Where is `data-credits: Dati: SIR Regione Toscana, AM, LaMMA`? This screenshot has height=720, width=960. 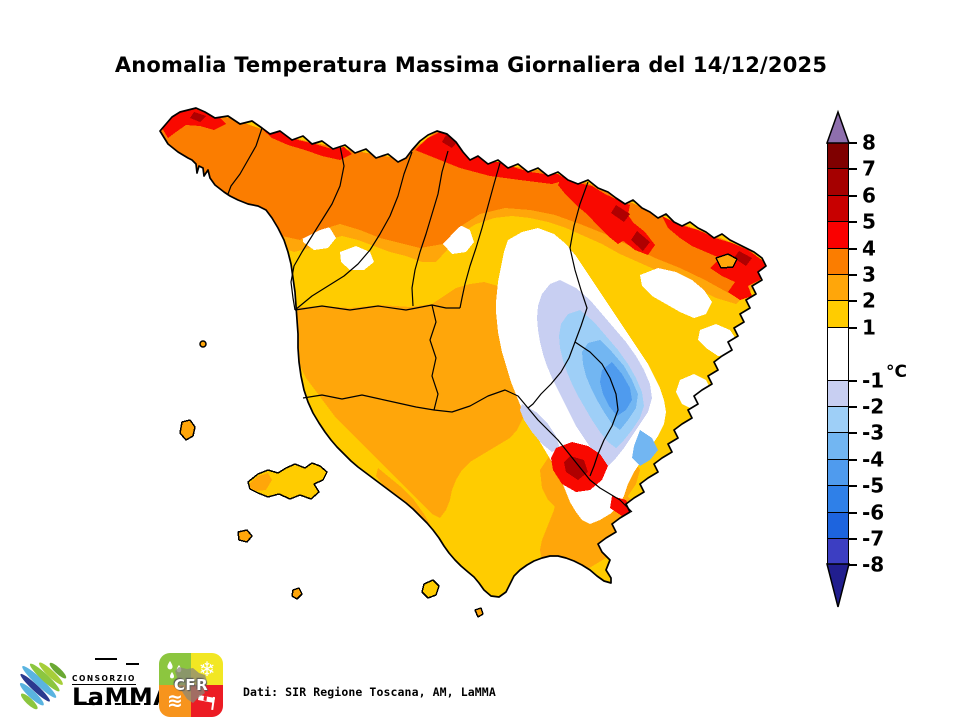
data-credits: Dati: SIR Regione Toscana, AM, LaMMA is located at coordinates (369, 692).